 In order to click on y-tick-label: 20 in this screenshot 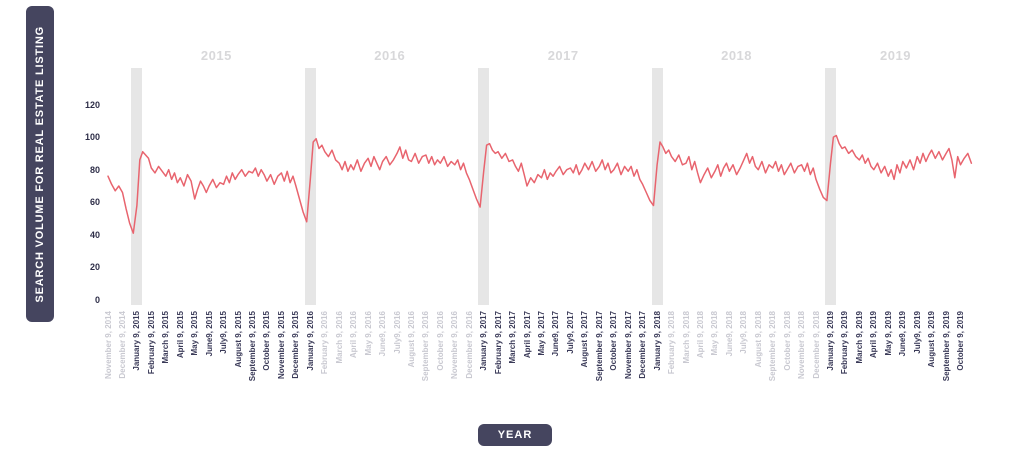, I will do `click(94, 267)`.